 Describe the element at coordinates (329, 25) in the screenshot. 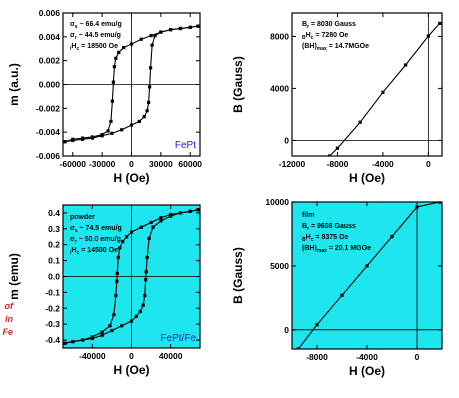

I see `annotation-line: Br = 8030 Gauss` at that location.